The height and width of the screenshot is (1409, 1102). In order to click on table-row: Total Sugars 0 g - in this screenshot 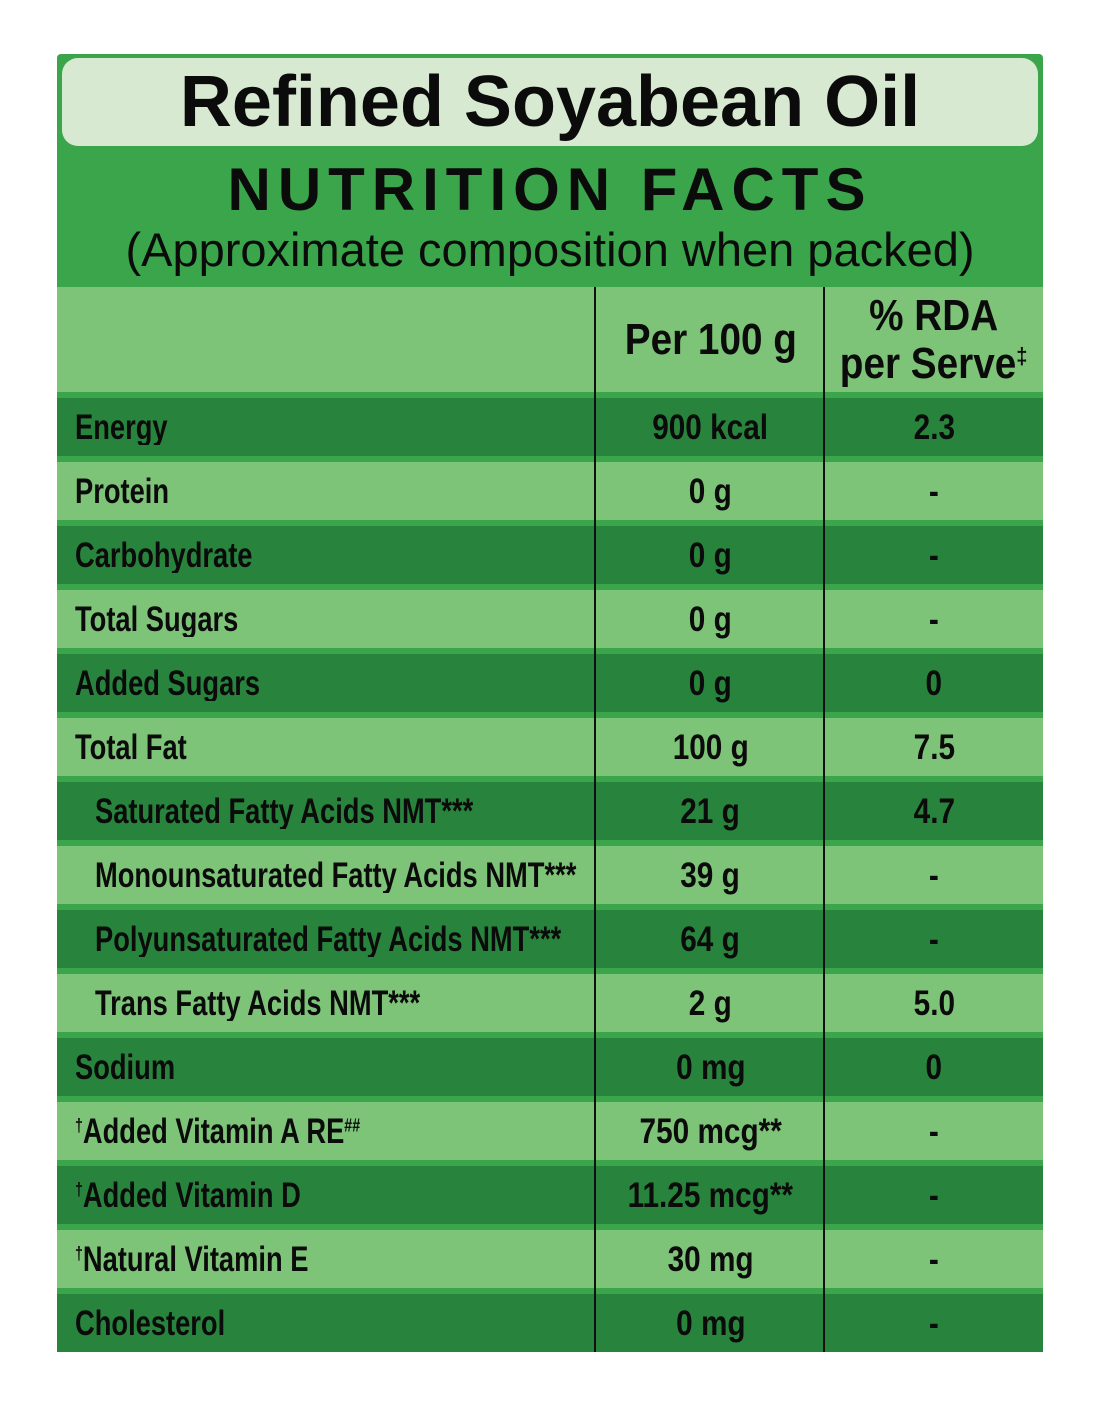, I will do `click(550, 619)`.